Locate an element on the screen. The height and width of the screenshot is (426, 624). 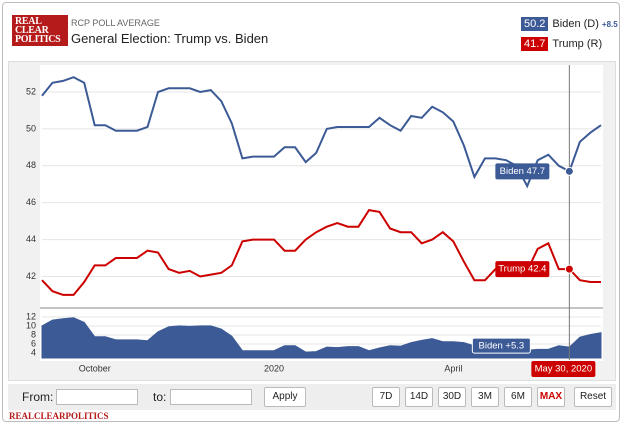
controls: From: to: Apply 7D 14D 30D 3M 6M MAX Reset is located at coordinates (312, 397).